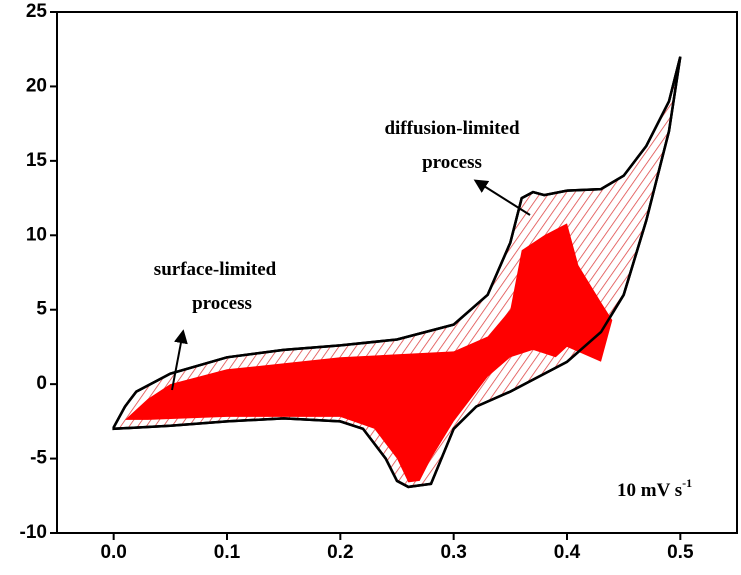 The height and width of the screenshot is (575, 741). What do you see at coordinates (687, 483) in the screenshot?
I see `annotation-sup: -1` at bounding box center [687, 483].